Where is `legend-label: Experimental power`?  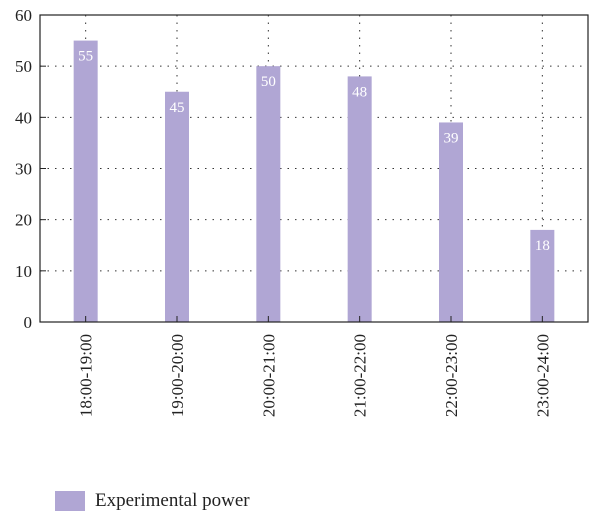 legend-label: Experimental power is located at coordinates (172, 500).